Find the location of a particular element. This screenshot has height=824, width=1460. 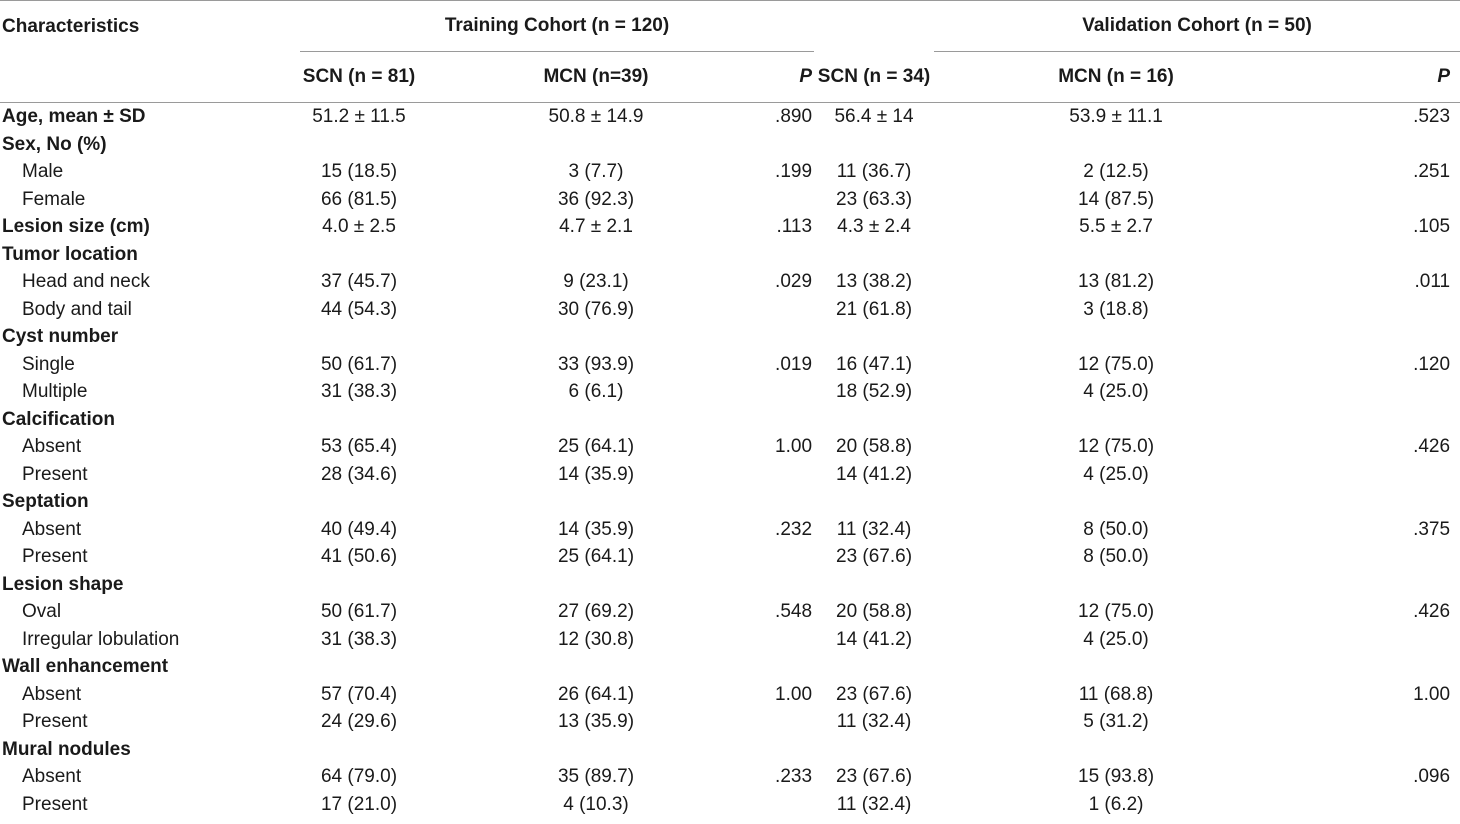

cell-val-scn: 56.4 ± 14 is located at coordinates (874, 116).